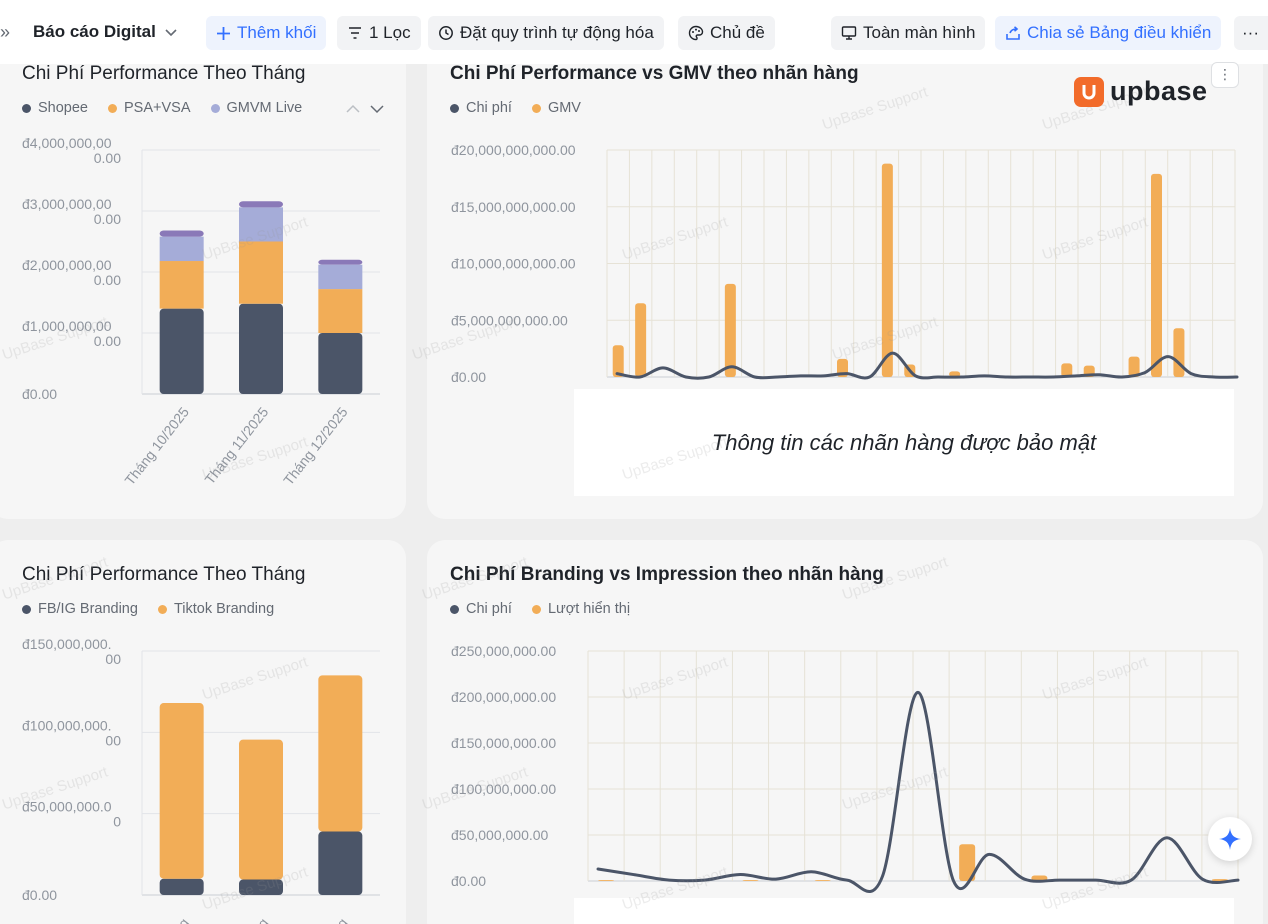  What do you see at coordinates (849, 33) in the screenshot?
I see `monitor-icon` at bounding box center [849, 33].